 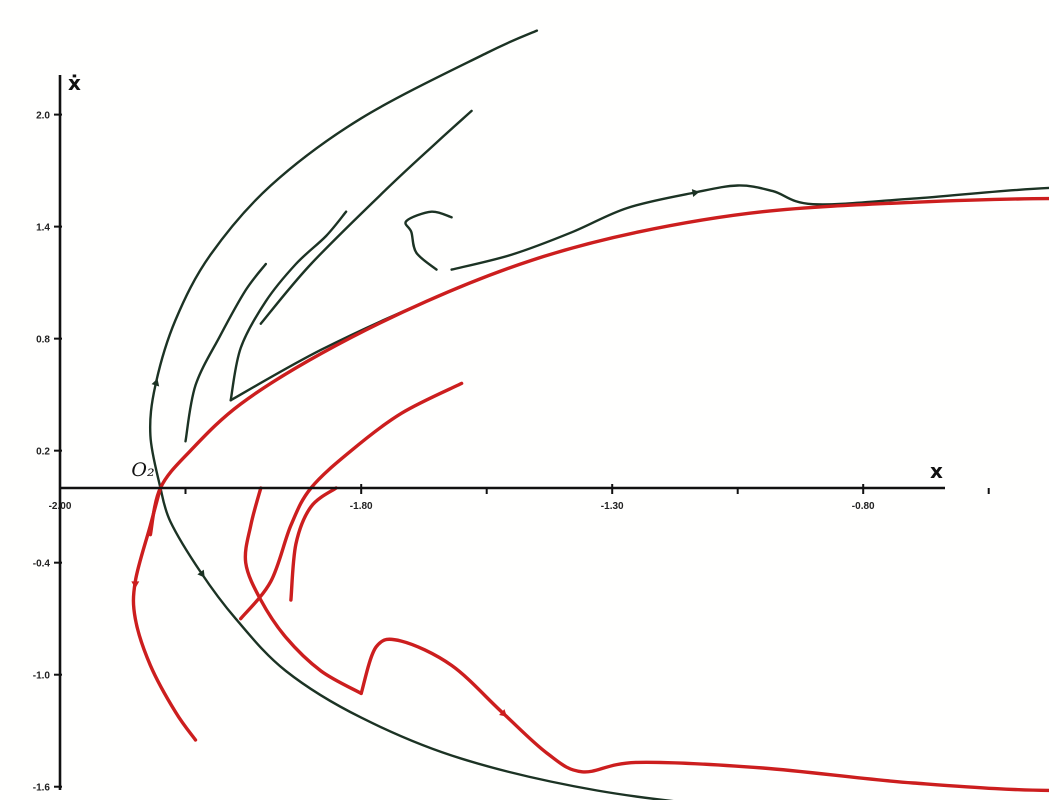 What do you see at coordinates (74, 83) in the screenshot?
I see `y-axis-label: ẋ` at bounding box center [74, 83].